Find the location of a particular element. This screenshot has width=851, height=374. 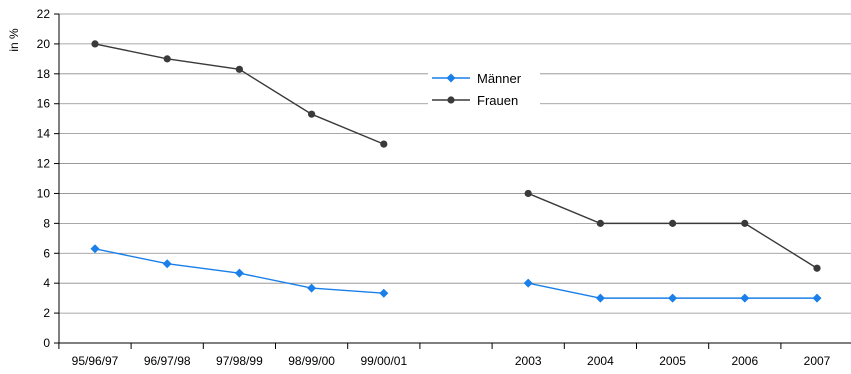

y-tick-label: 22 is located at coordinates (44, 14).